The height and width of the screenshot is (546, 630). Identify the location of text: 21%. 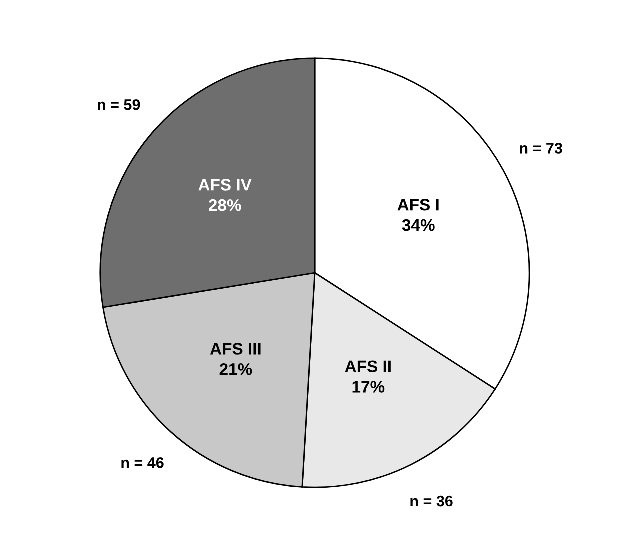
(236, 369).